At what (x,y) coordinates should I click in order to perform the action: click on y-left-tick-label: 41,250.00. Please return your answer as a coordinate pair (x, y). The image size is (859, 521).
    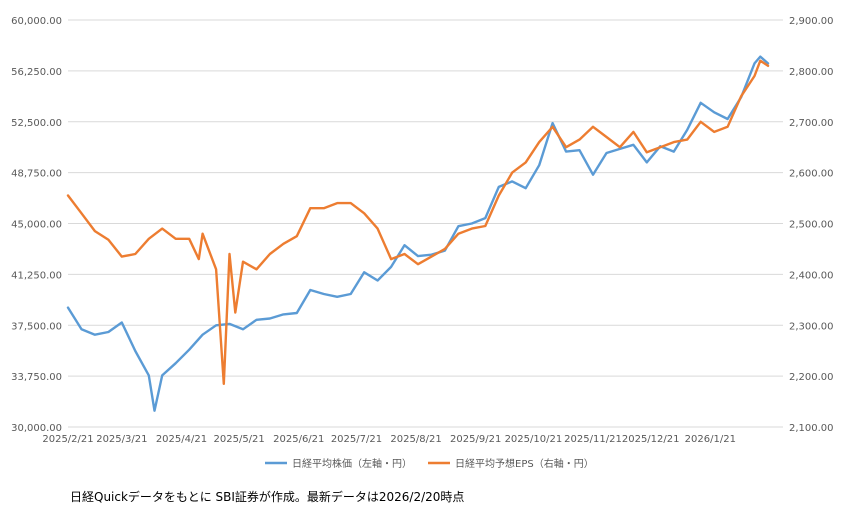
    Looking at the image, I should click on (36, 275).